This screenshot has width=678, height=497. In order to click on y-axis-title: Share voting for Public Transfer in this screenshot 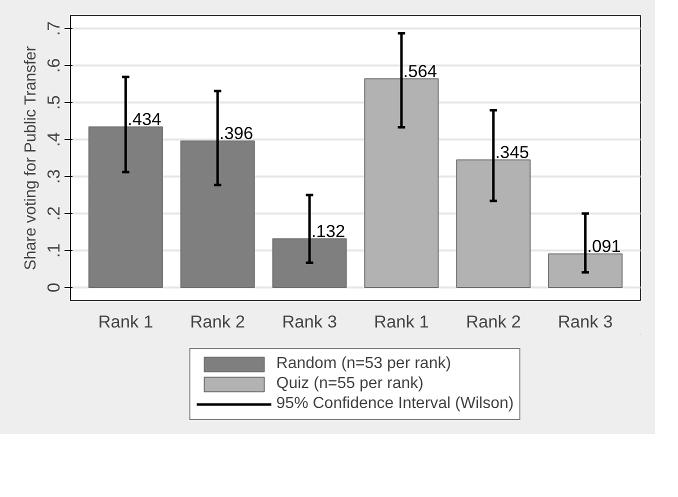, I will do `click(31, 157)`.